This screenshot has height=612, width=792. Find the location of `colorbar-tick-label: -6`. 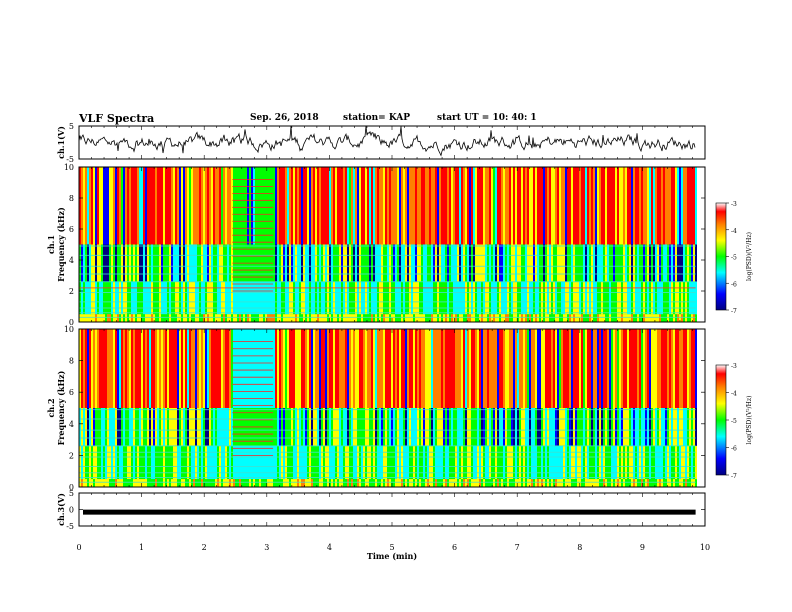

colorbar-tick-label: -6 is located at coordinates (734, 284).